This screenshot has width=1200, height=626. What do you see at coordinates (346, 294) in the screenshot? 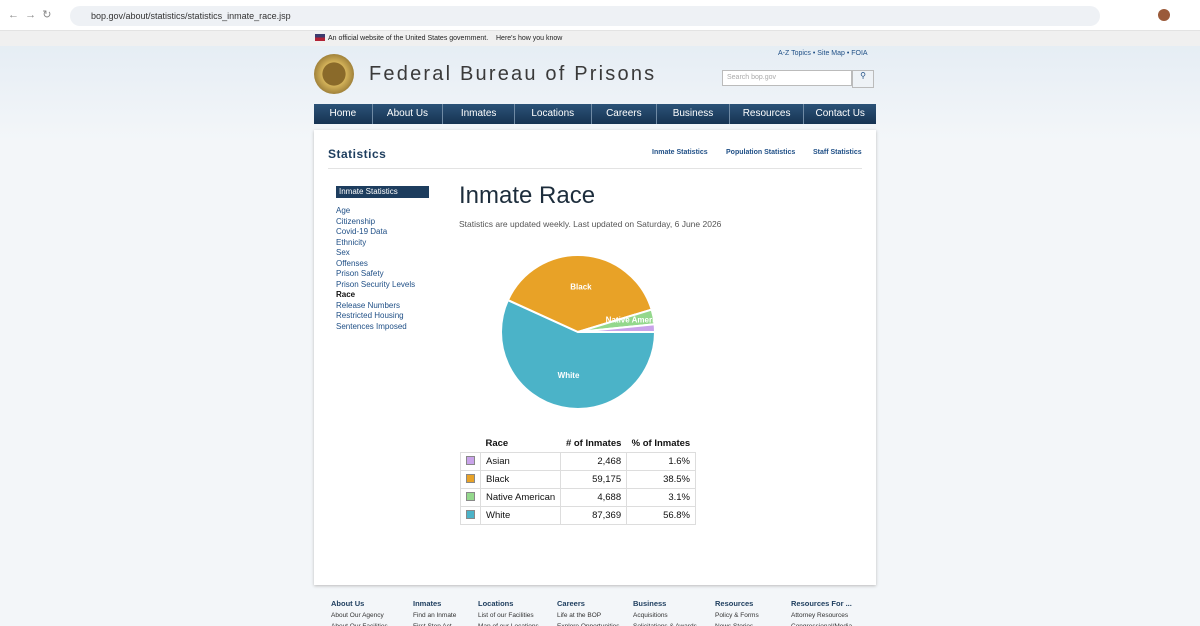
I see `sidebar-link-current: Race` at bounding box center [346, 294].